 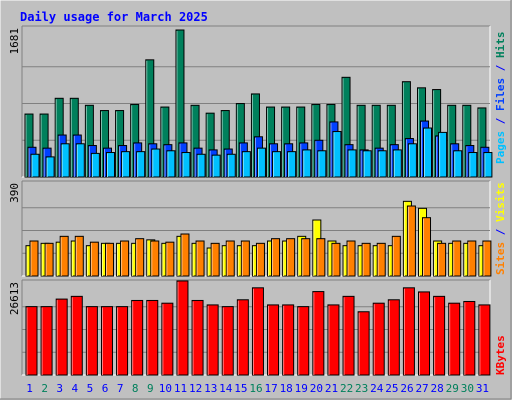 I want to click on day-label: 4, so click(x=75, y=388).